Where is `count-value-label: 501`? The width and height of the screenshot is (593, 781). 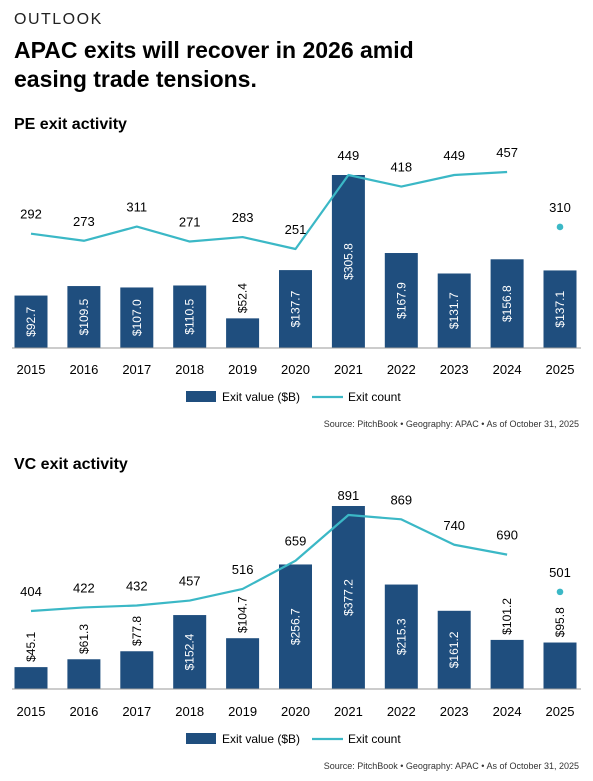
count-value-label: 501 is located at coordinates (560, 572).